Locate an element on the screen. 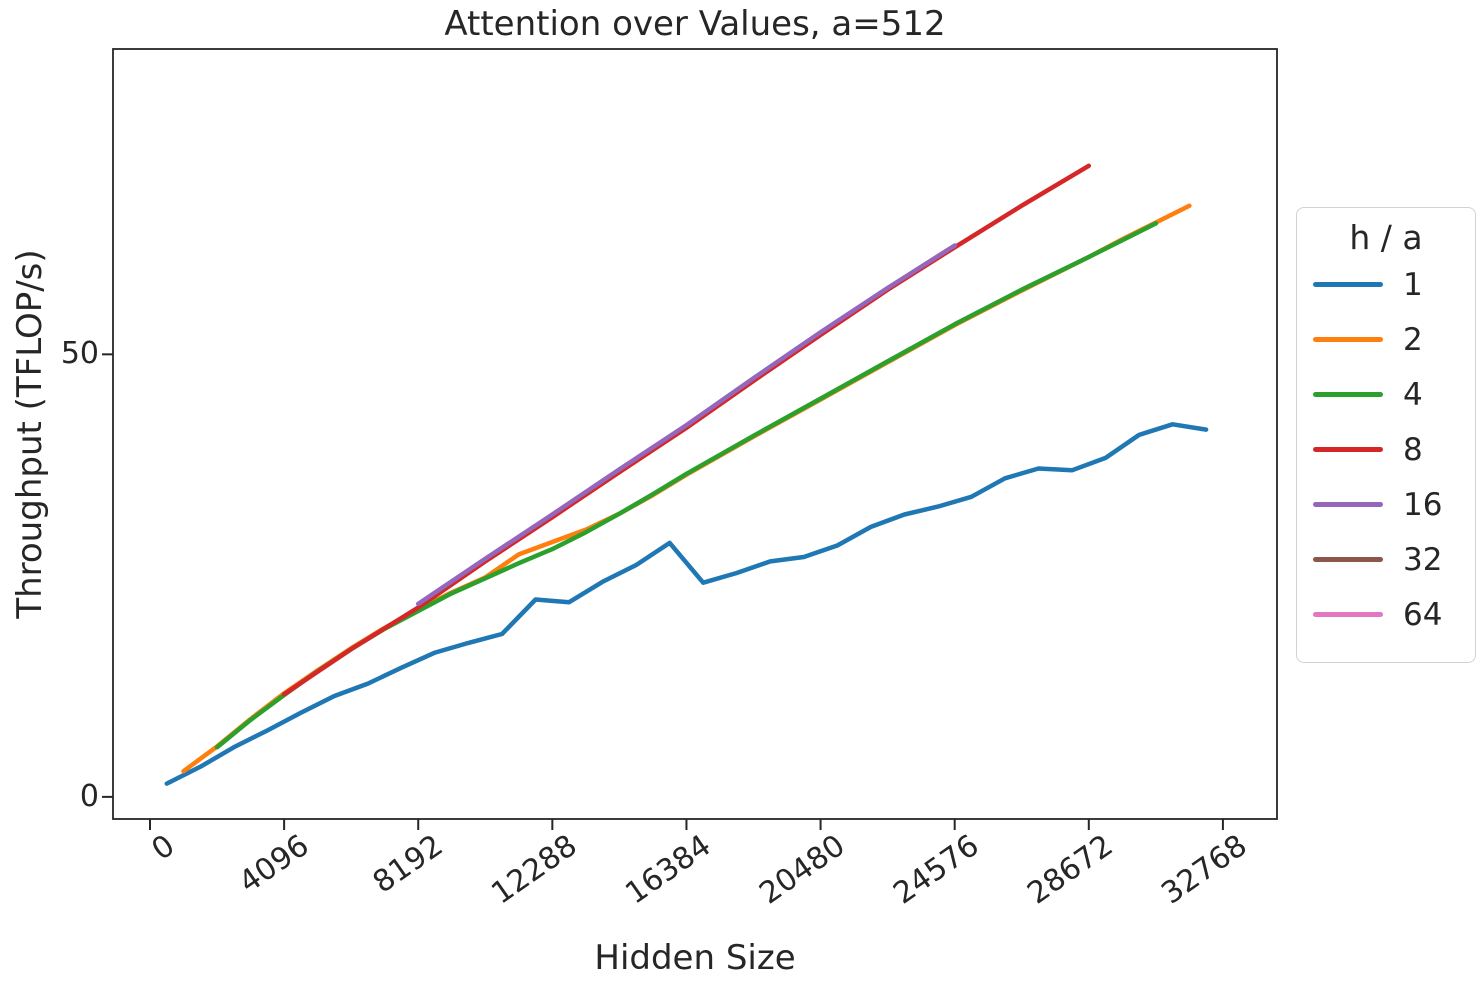 Image resolution: width=1483 pixels, height=995 pixels. chart-title: Attention over Values, a=512 is located at coordinates (695, 24).